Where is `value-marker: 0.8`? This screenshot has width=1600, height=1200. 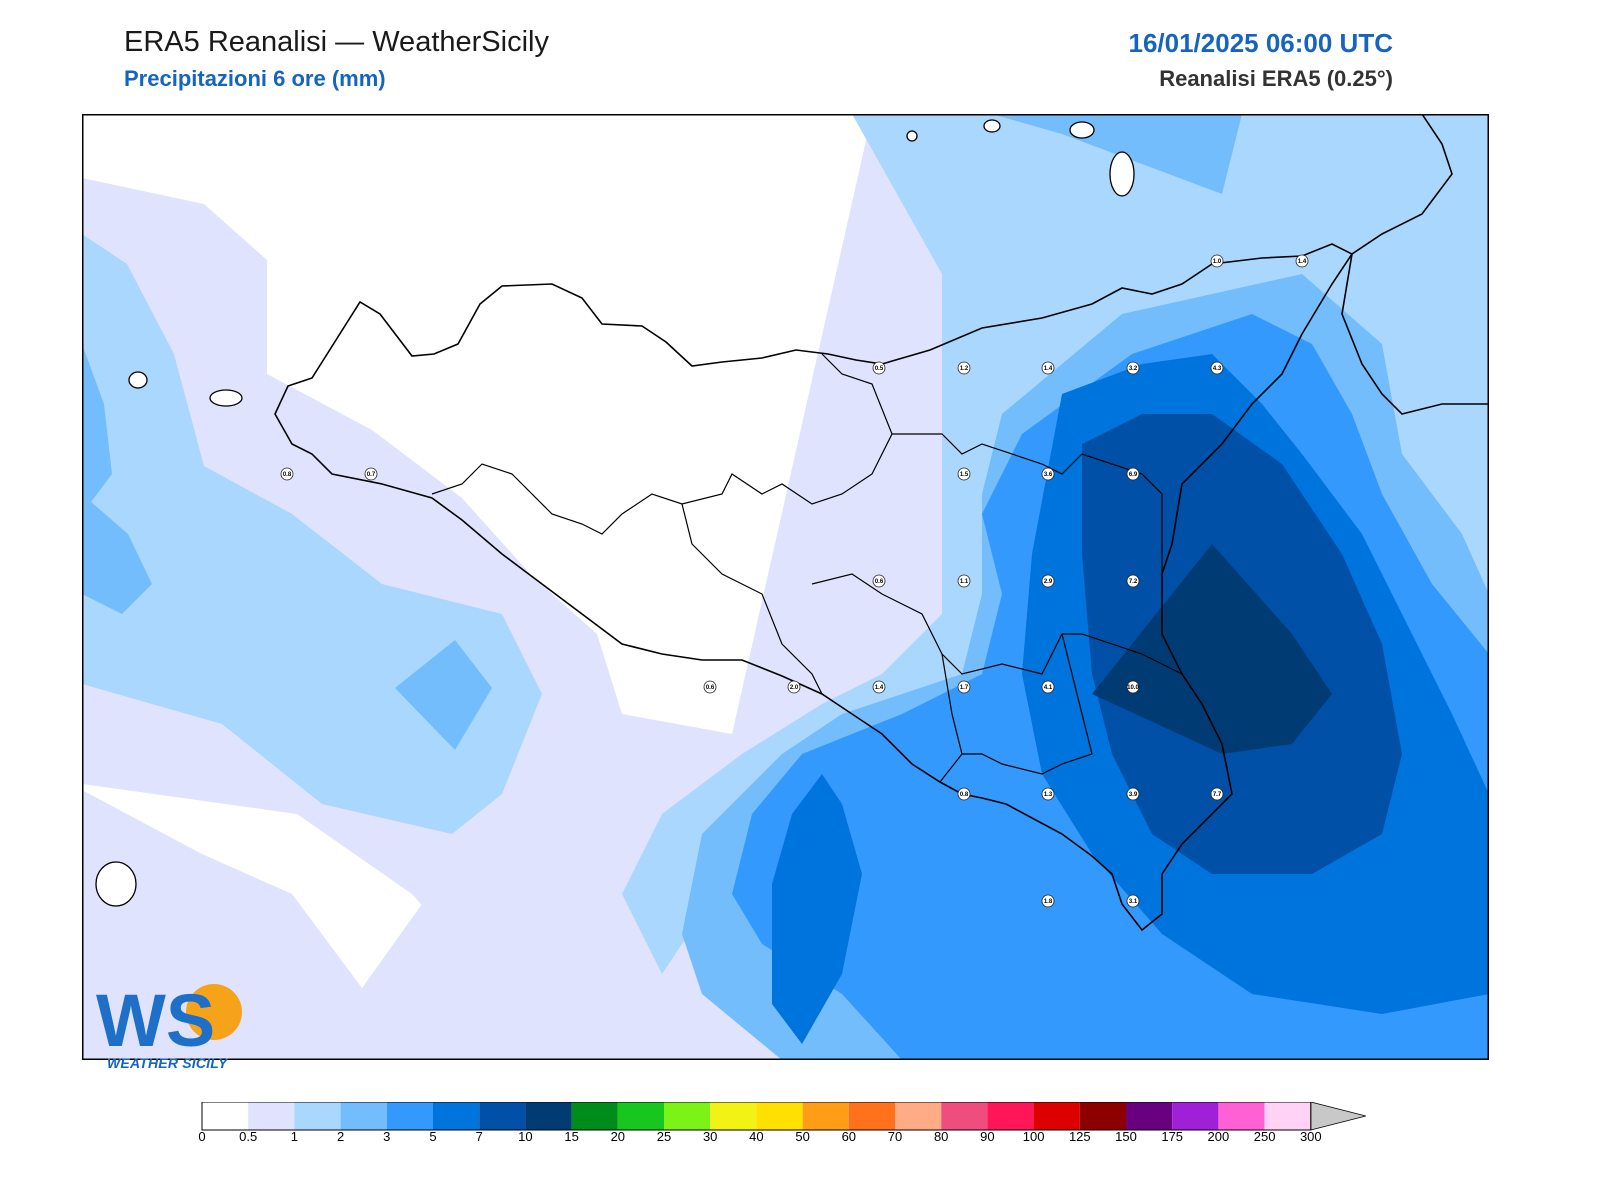
value-marker: 0.8 is located at coordinates (964, 794).